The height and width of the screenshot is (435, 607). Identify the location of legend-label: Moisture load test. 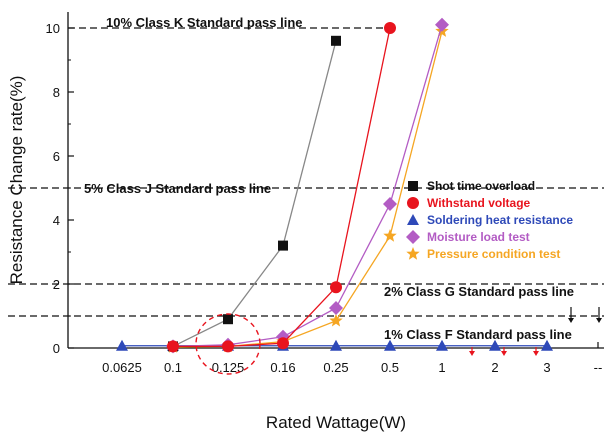
(478, 237).